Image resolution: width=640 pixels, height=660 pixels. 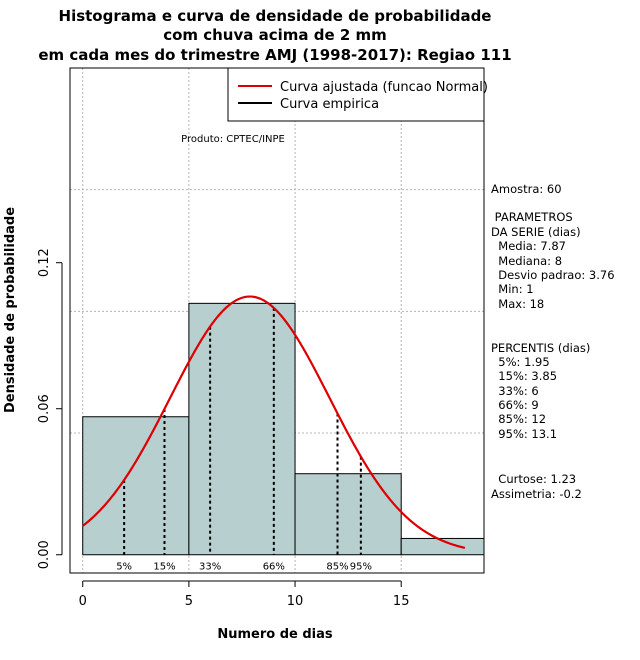 What do you see at coordinates (44, 262) in the screenshot?
I see `y-tick-label: 0.12` at bounding box center [44, 262].